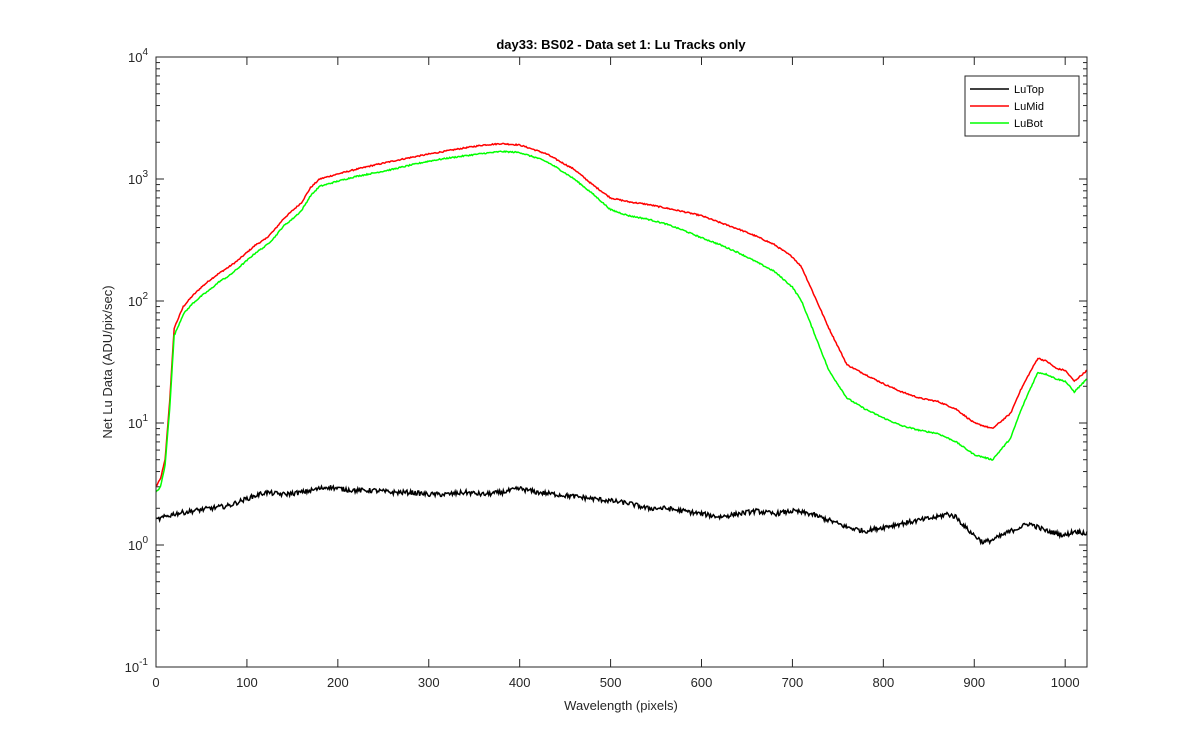 The image size is (1200, 750). I want to click on series-line-lutop, so click(621, 515).